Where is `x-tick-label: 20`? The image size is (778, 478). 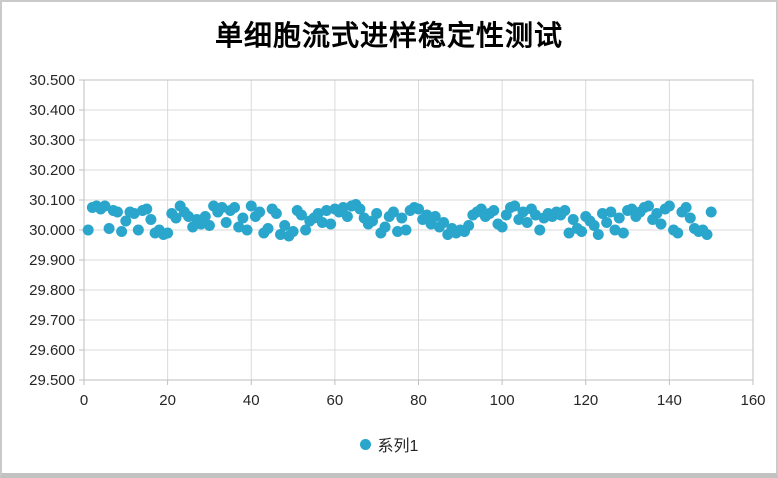
x-tick-label: 20 is located at coordinates (167, 400).